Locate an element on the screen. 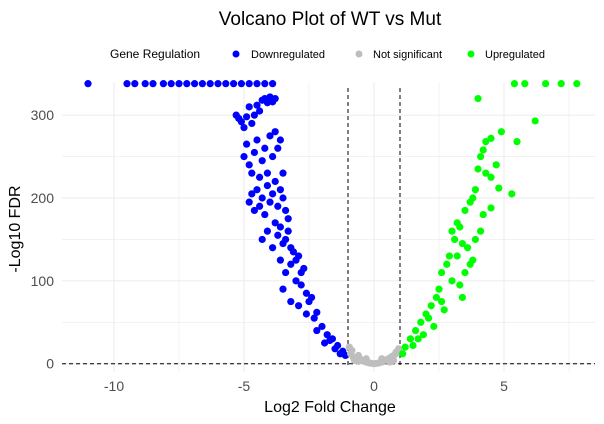 The width and height of the screenshot is (604, 424). x-tick-label: 0 is located at coordinates (374, 386).